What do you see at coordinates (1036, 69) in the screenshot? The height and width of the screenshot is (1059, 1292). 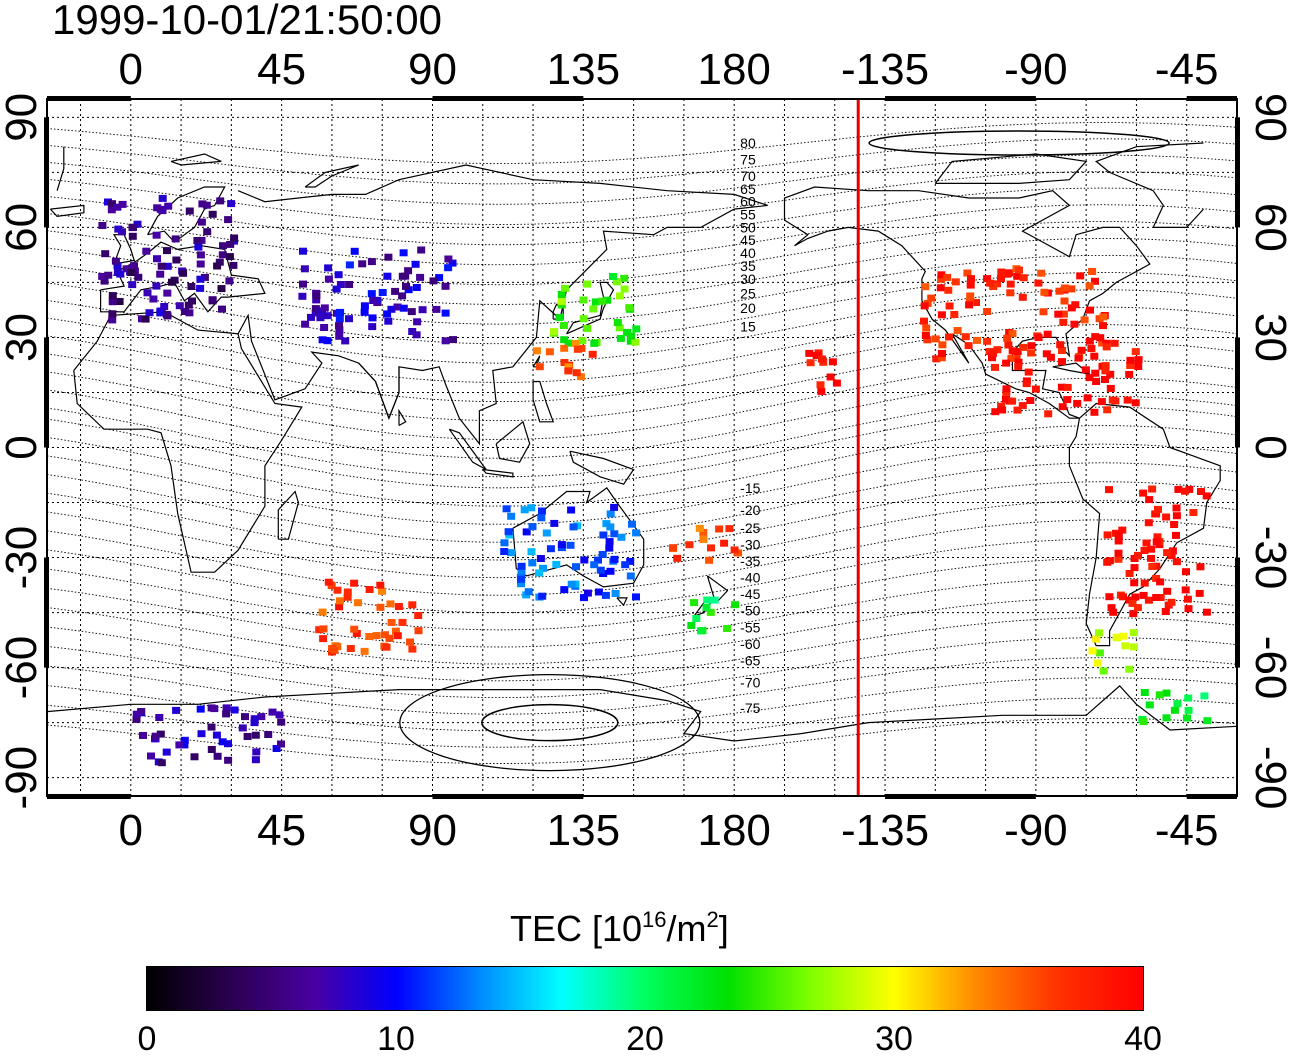 I see `longitude-tick-label-top: -90` at bounding box center [1036, 69].